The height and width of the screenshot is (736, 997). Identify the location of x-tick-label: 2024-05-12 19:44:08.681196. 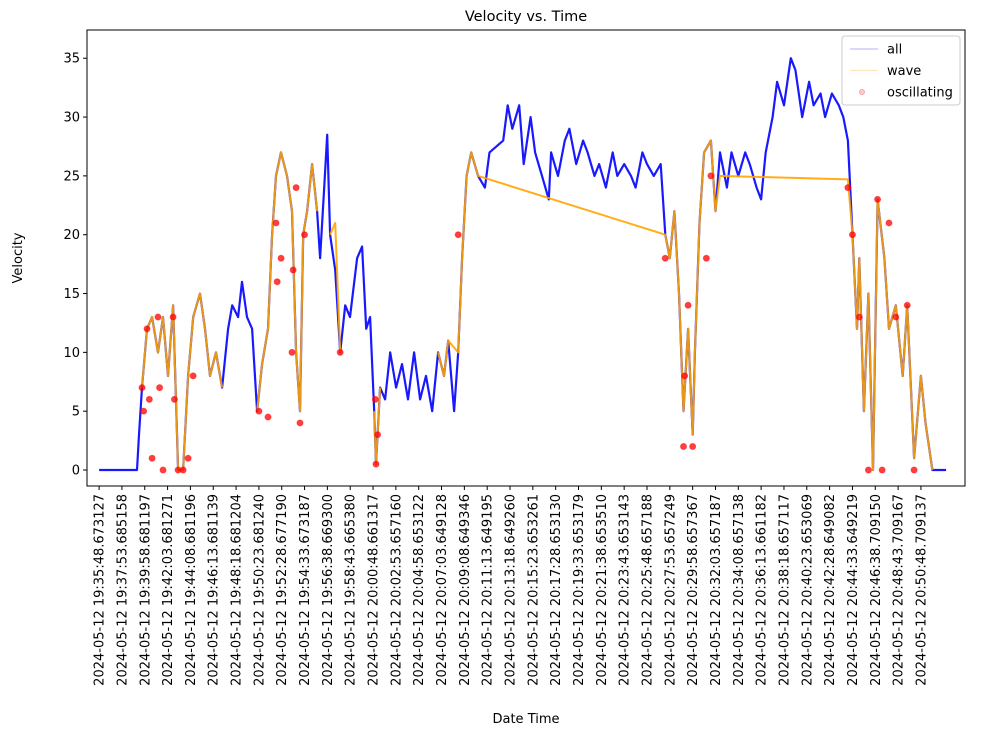
(191, 590).